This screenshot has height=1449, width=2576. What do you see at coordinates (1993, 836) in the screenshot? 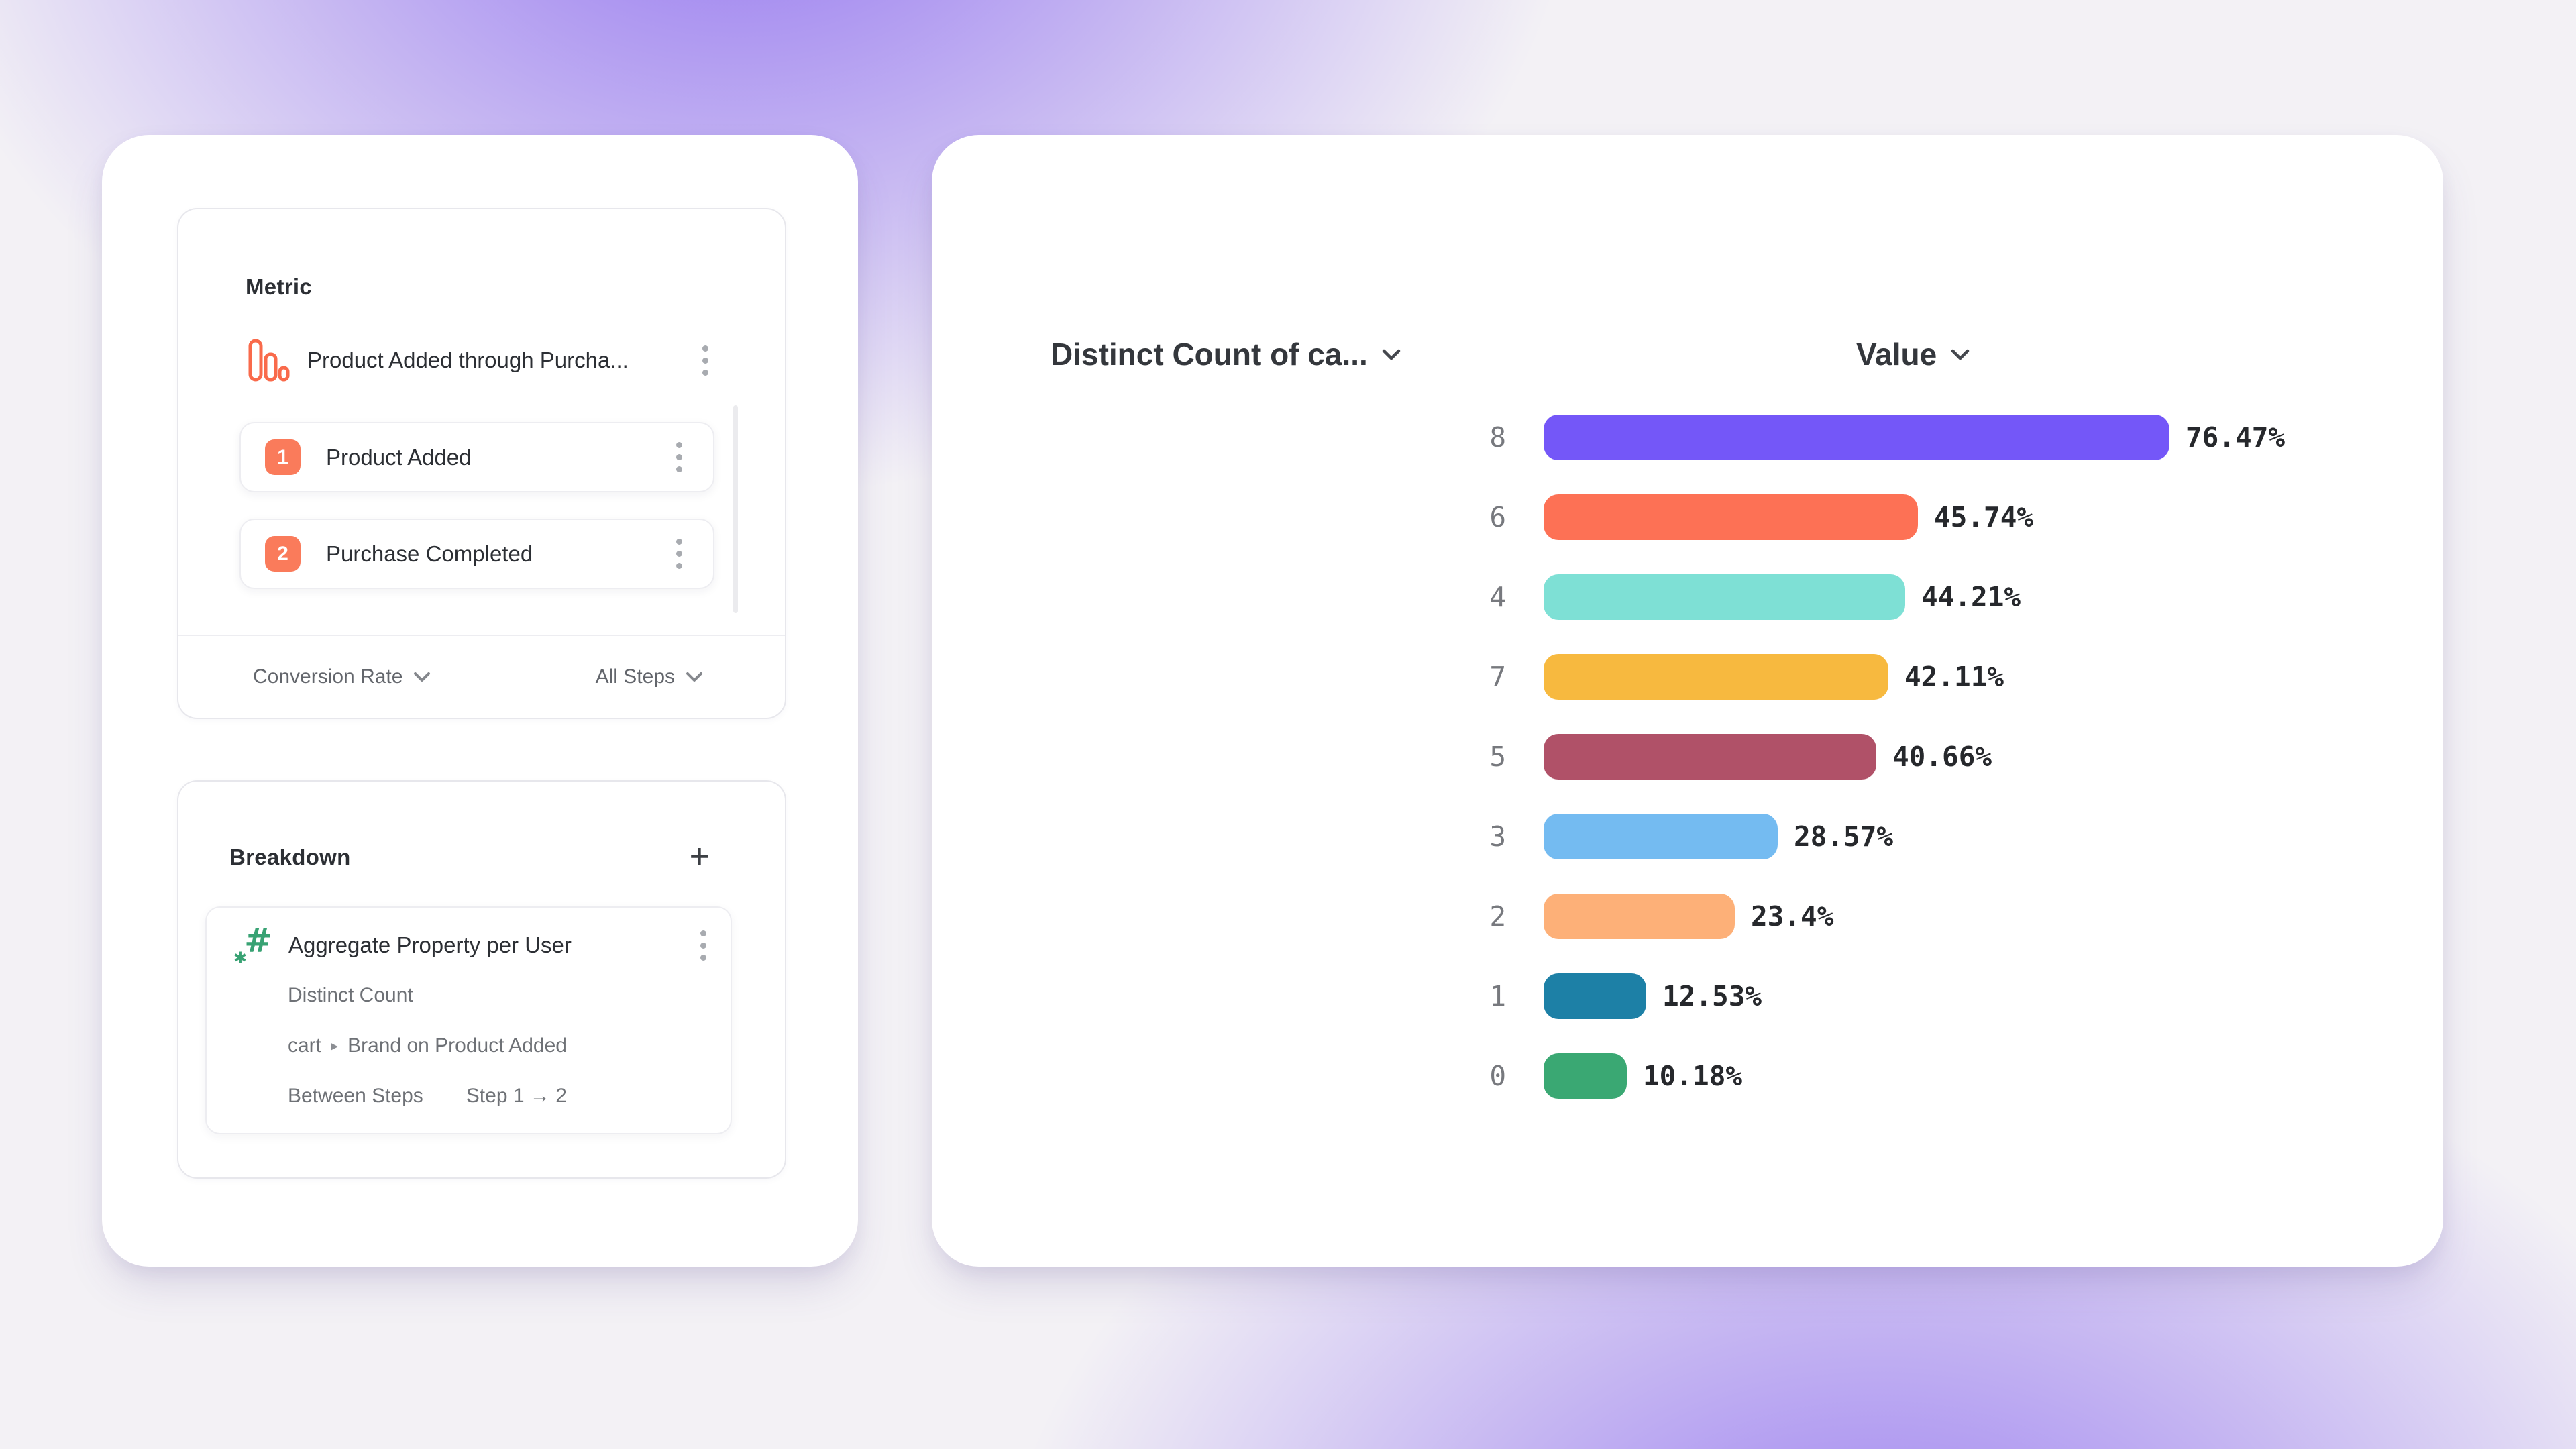
I see `bar-wrap: 28.57%` at bounding box center [1993, 836].